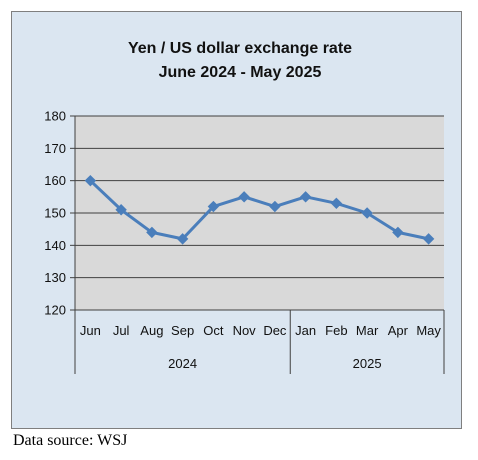 The image size is (478, 460). Describe the element at coordinates (305, 330) in the screenshot. I see `x-tick-label: Jan` at that location.